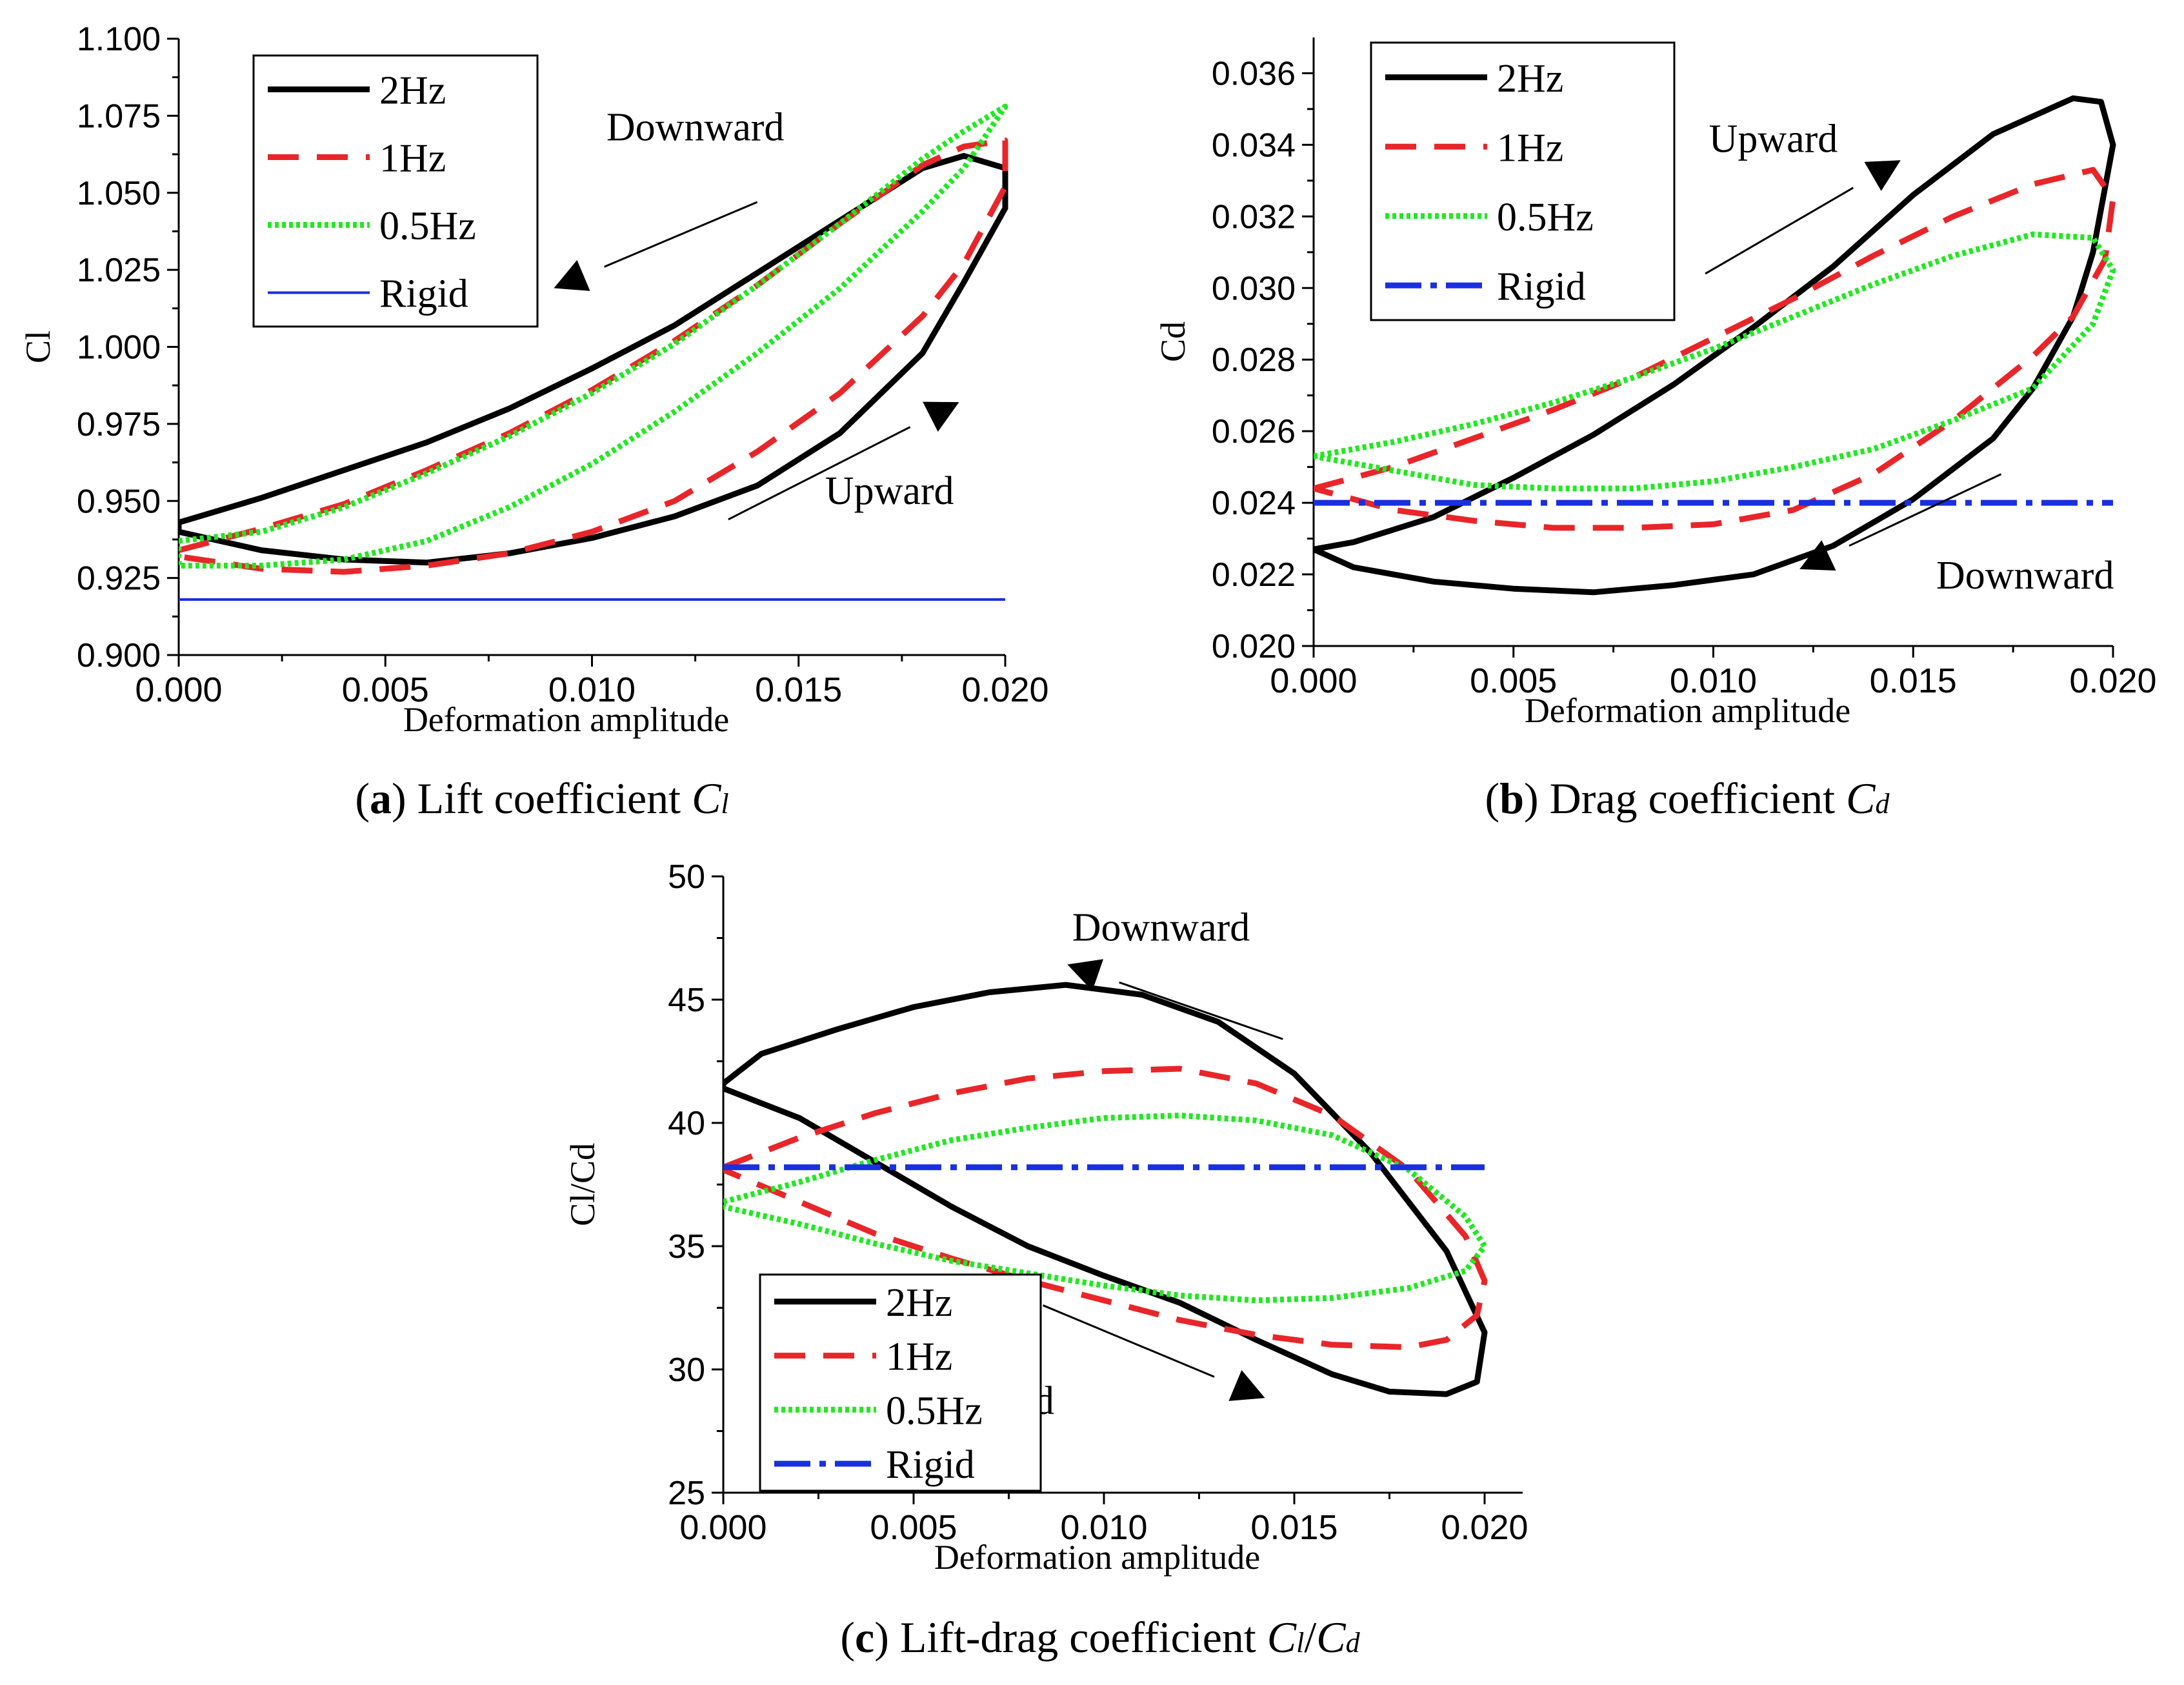 The width and height of the screenshot is (2184, 1685). Describe the element at coordinates (119, 425) in the screenshot. I see `y-tick-label: 0.975` at that location.